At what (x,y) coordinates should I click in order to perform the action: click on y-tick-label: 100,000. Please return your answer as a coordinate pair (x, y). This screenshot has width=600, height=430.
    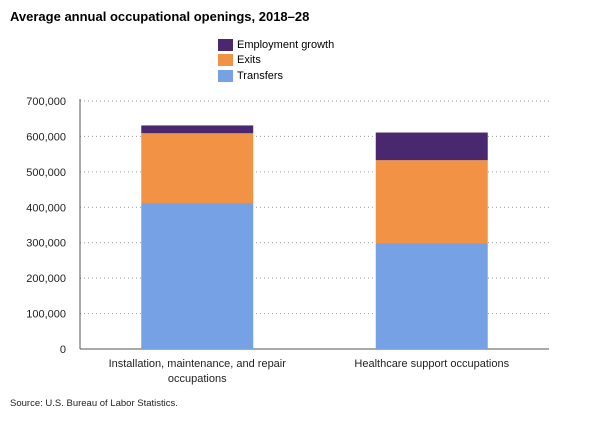
    Looking at the image, I should click on (46, 315).